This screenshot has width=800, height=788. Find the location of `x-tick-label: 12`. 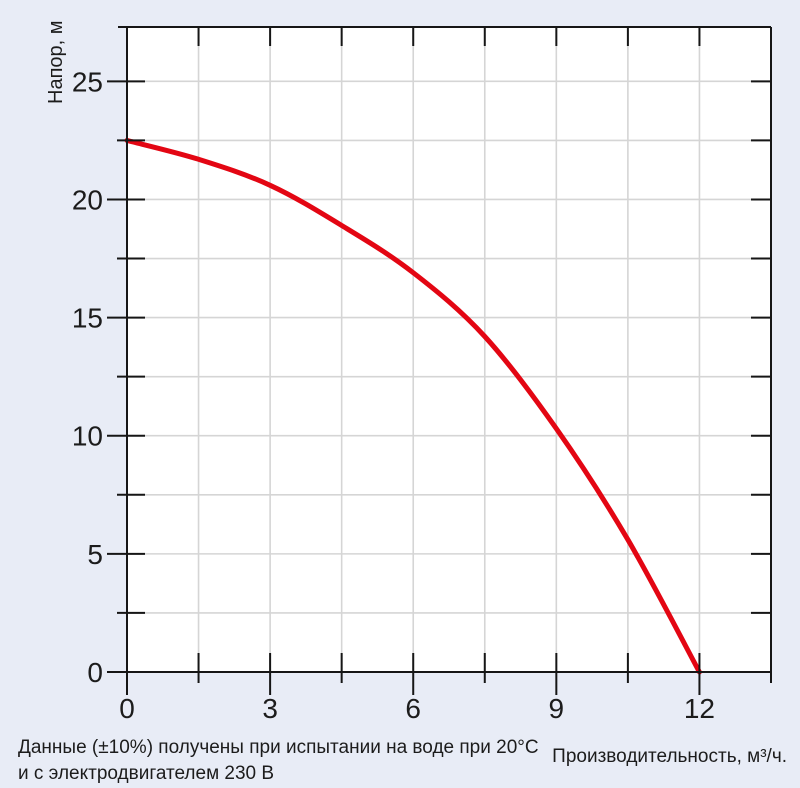

x-tick-label: 12 is located at coordinates (699, 708).